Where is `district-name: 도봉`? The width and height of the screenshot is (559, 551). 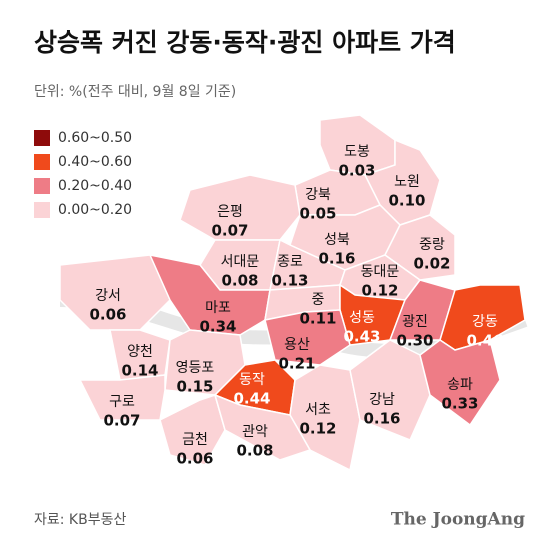 district-name: 도봉 is located at coordinates (357, 152).